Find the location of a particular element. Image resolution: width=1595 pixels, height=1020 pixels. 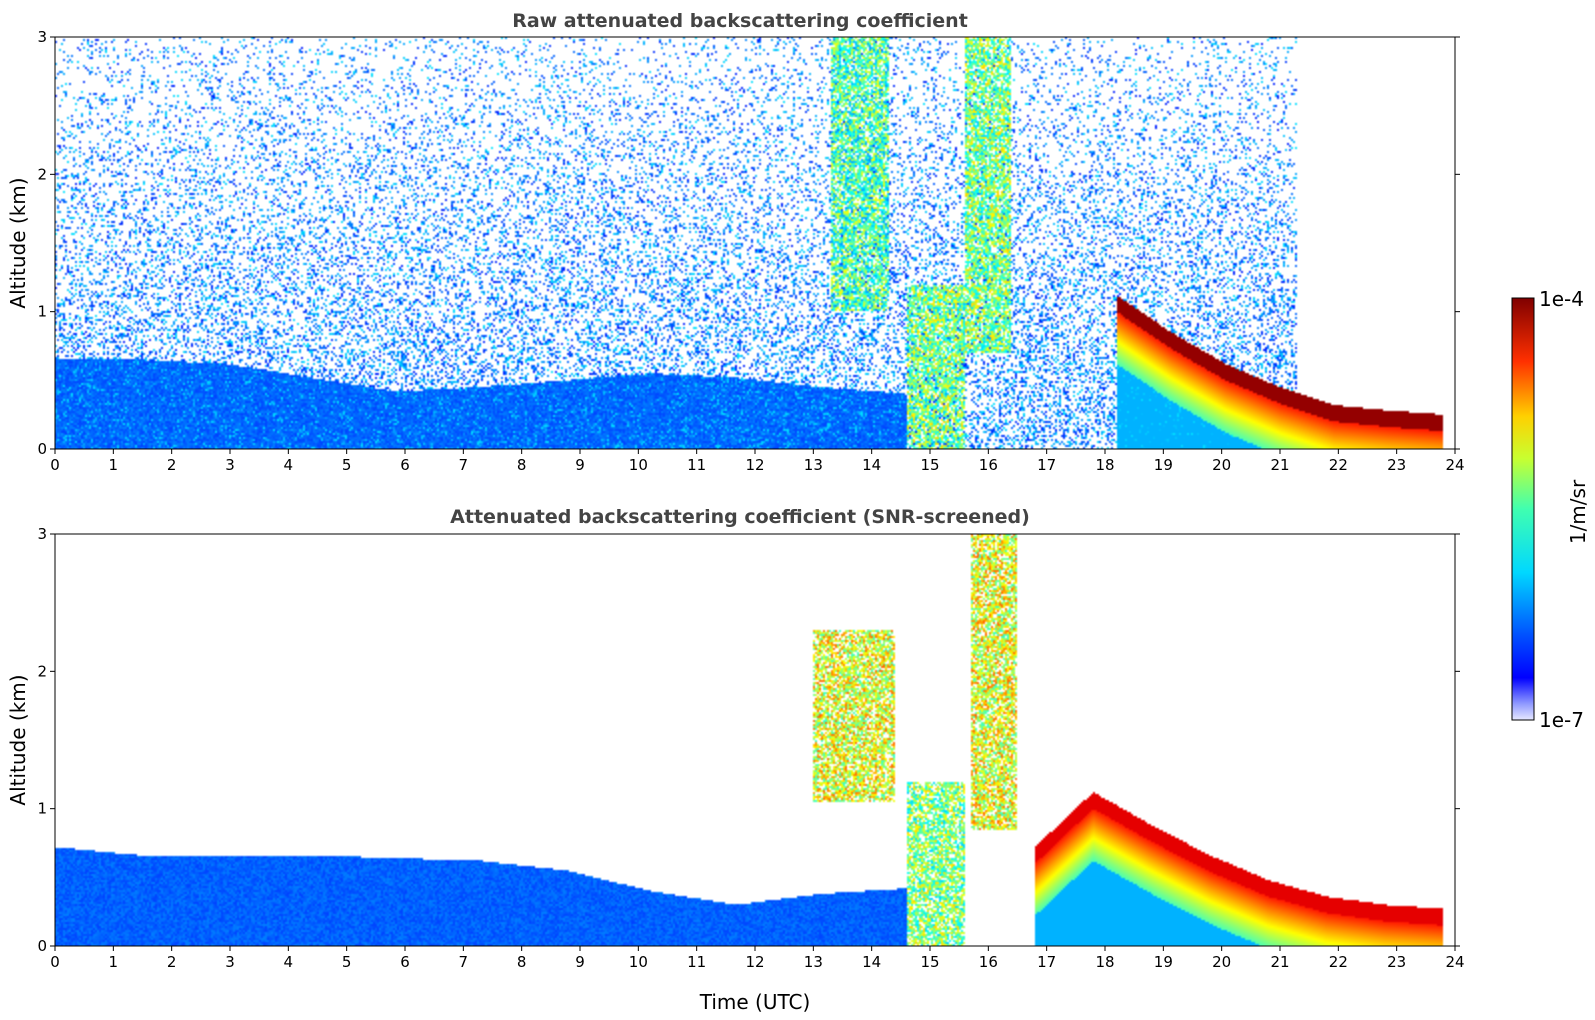

colorbar-min-label: 1e-7 is located at coordinates (1561, 720).